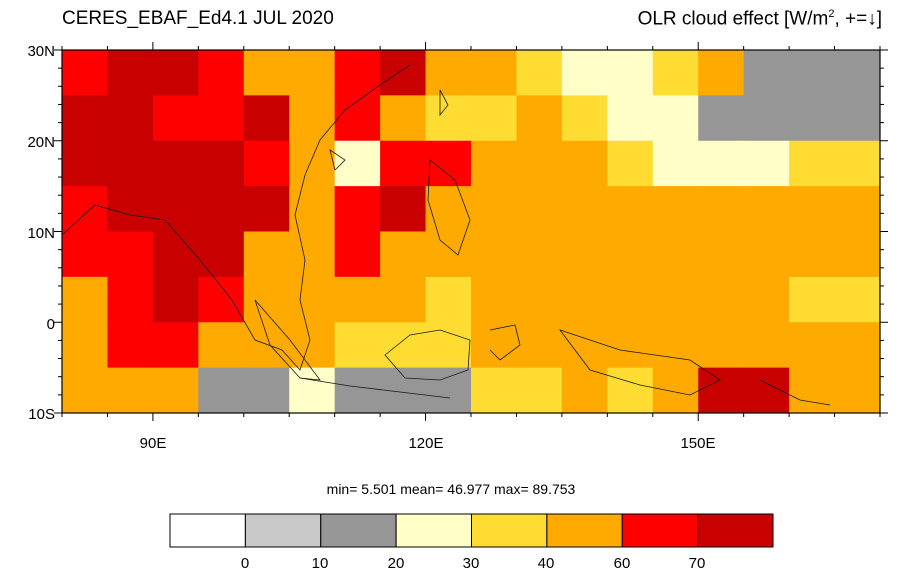  I want to click on stats-line: min= 5.501 mean= 46.977 max= 89.753, so click(451, 489).